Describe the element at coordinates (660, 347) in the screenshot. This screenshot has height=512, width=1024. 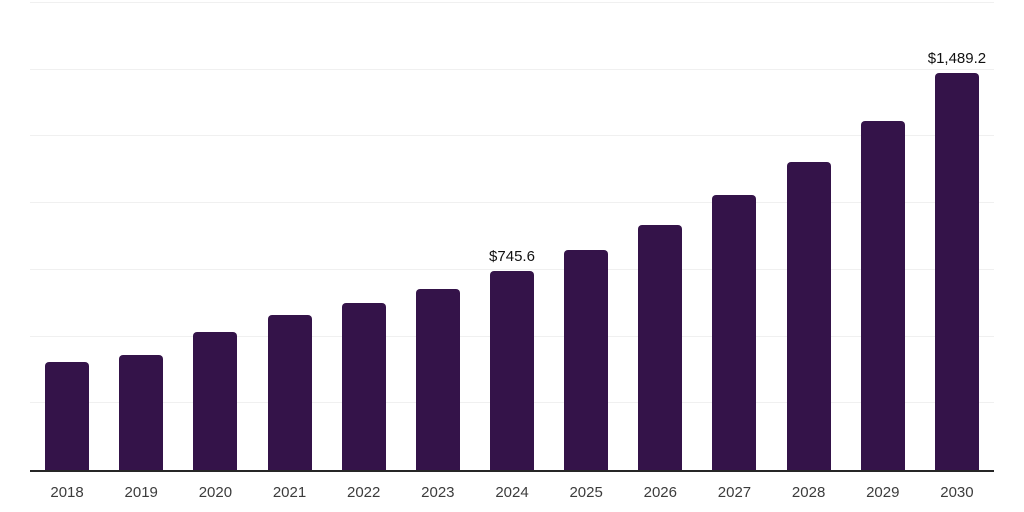
I see `bar-2026` at that location.